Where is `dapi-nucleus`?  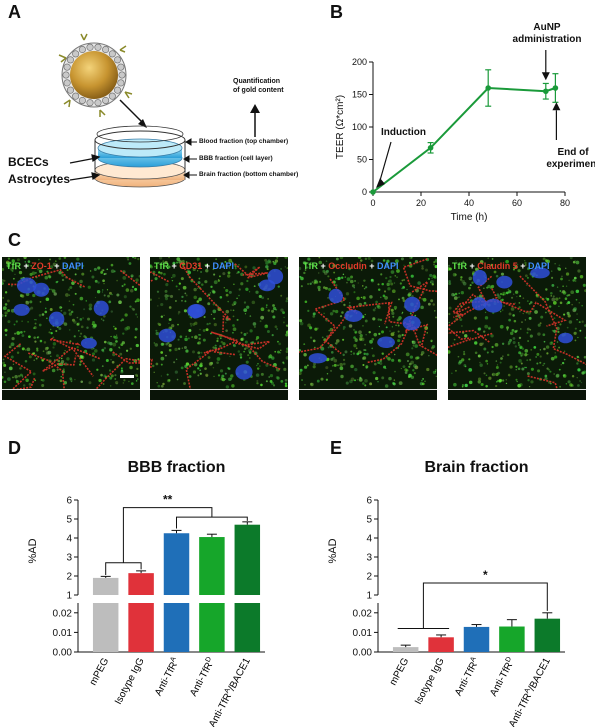 dapi-nucleus is located at coordinates (21, 309).